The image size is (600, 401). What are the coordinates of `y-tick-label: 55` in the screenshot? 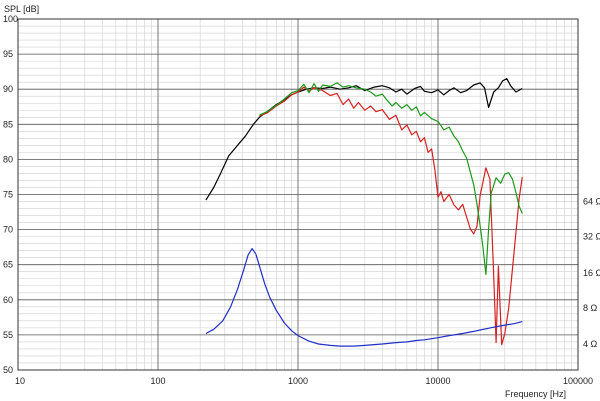 It's located at (8, 335).